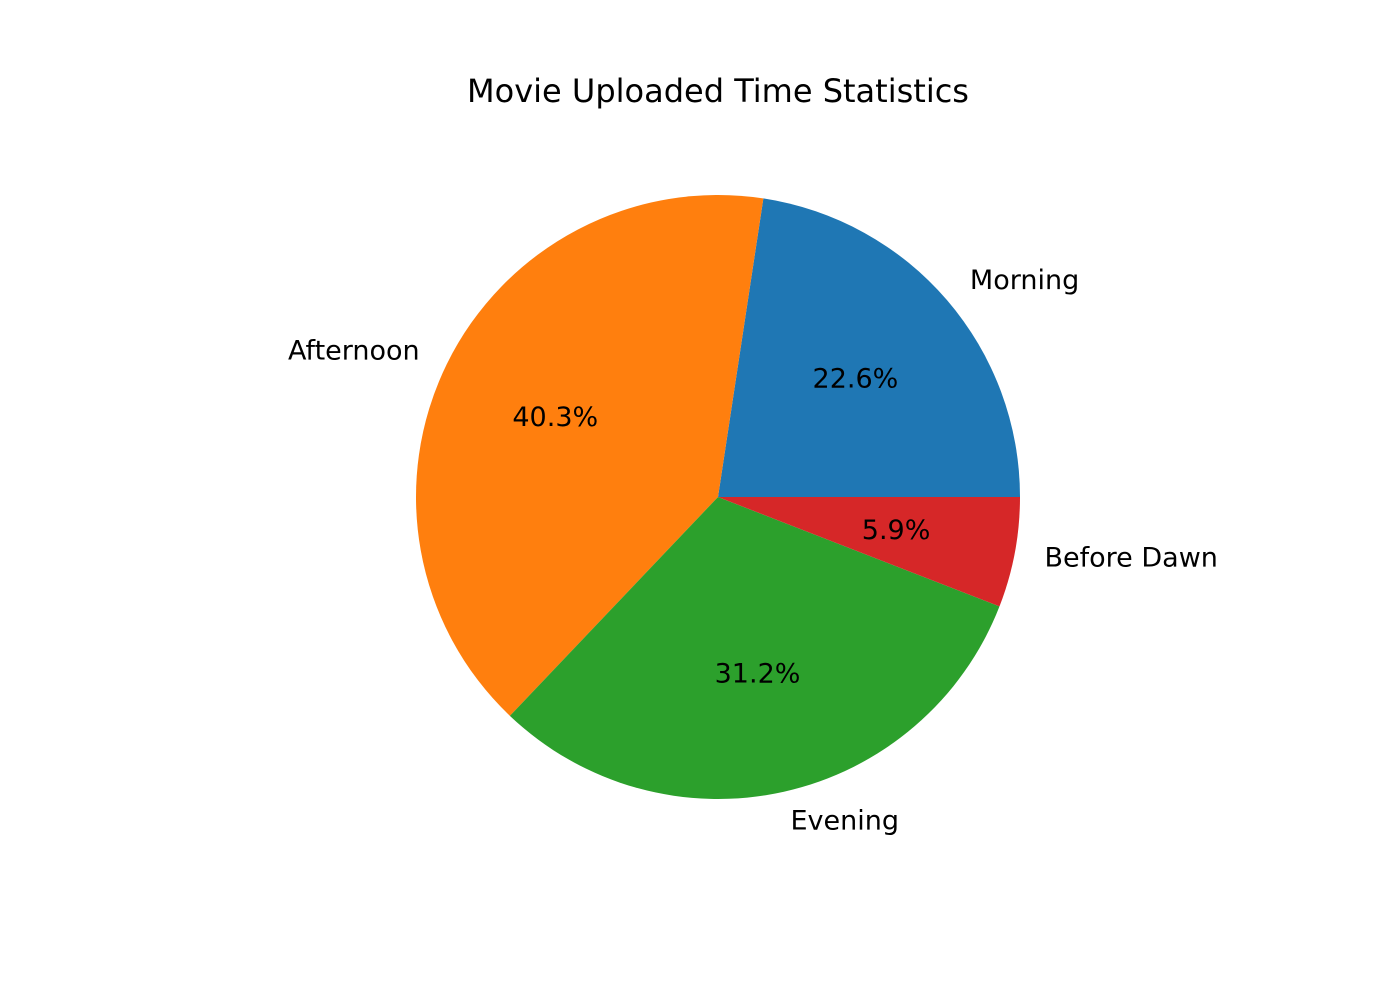  Describe the element at coordinates (555, 417) in the screenshot. I see `slice-percent-label: 40.3%` at that location.